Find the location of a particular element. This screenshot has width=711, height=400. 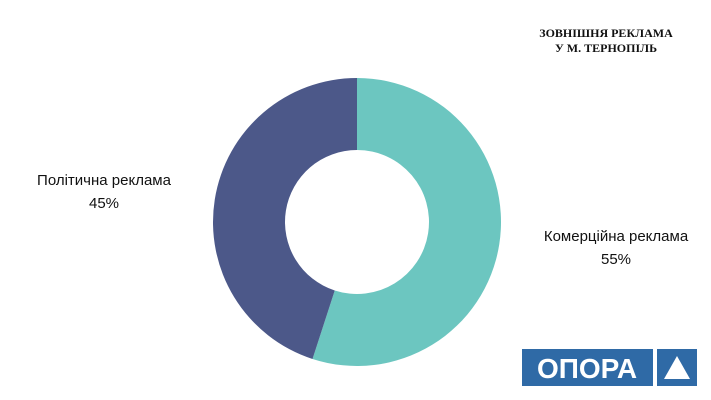

logo-icon is located at coordinates (677, 367).